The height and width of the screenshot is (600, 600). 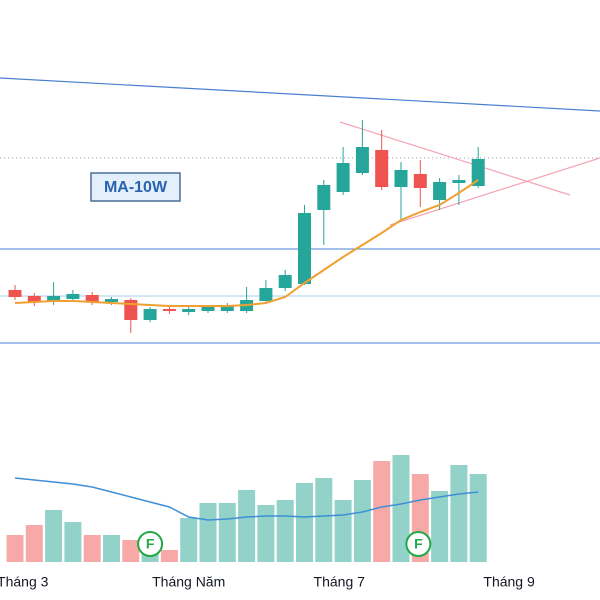 What do you see at coordinates (188, 582) in the screenshot?
I see `x-tick-label: Tháng Năm` at bounding box center [188, 582].